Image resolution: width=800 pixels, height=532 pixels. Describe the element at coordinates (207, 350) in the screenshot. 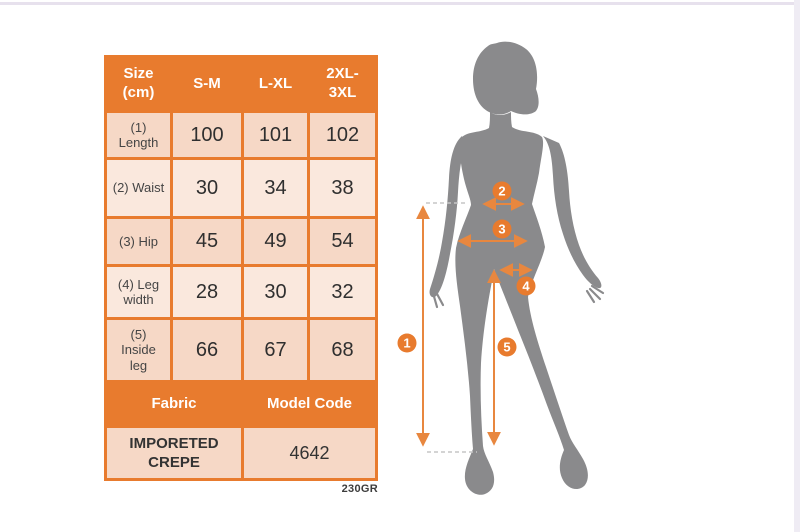

I see `inside-leg-sm-value: 66` at that location.